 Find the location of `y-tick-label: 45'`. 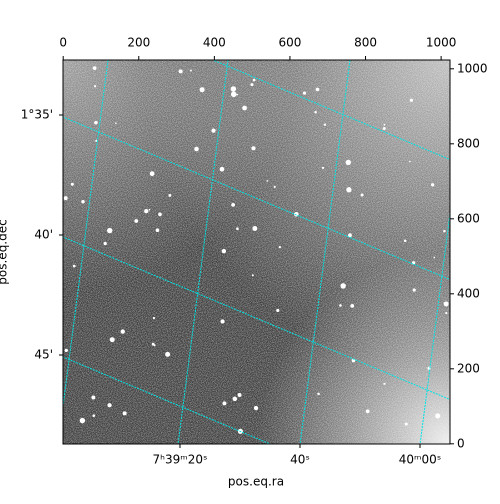

y-tick-label: 45' is located at coordinates (43, 355).